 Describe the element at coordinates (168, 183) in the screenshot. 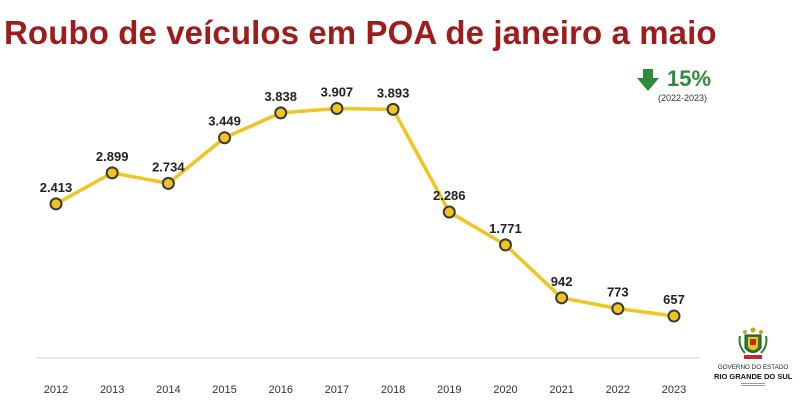

I see `data-point-2014` at that location.